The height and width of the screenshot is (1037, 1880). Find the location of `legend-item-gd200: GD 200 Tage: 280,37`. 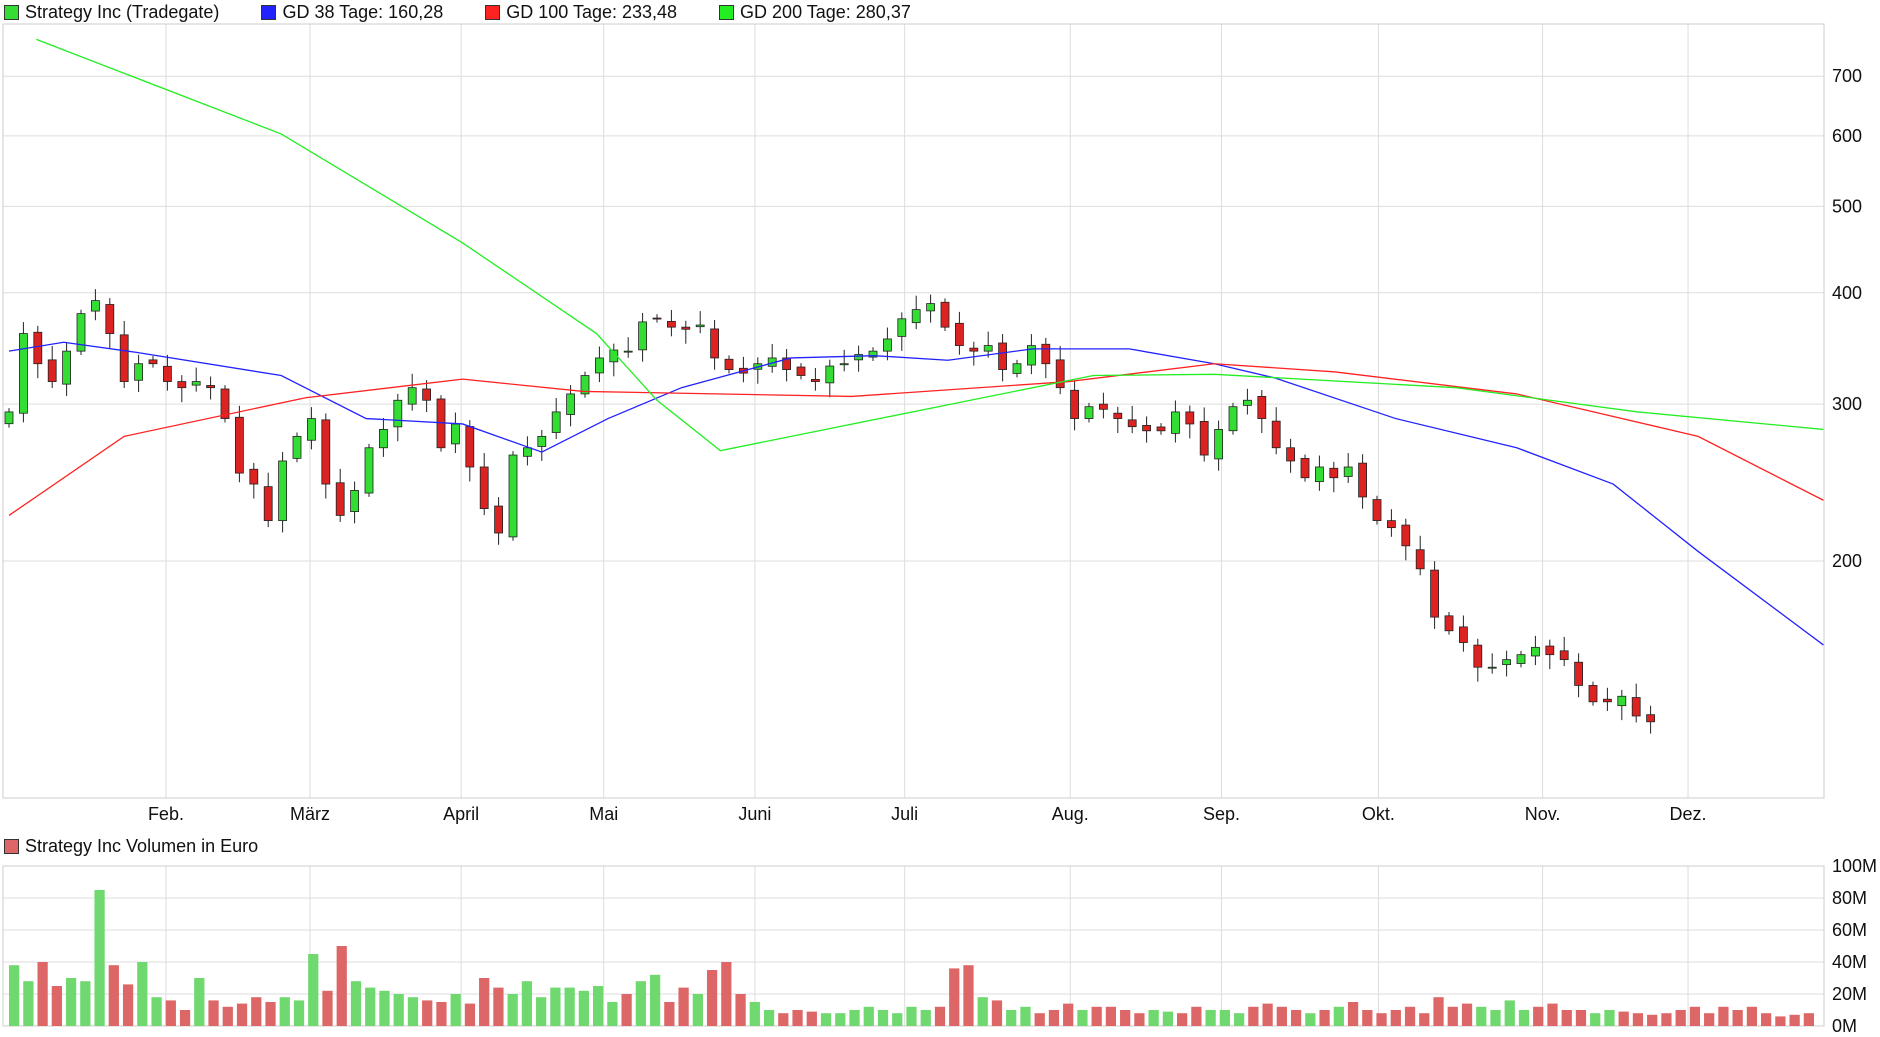

legend-item-gd200: GD 200 Tage: 280,37 is located at coordinates (815, 12).